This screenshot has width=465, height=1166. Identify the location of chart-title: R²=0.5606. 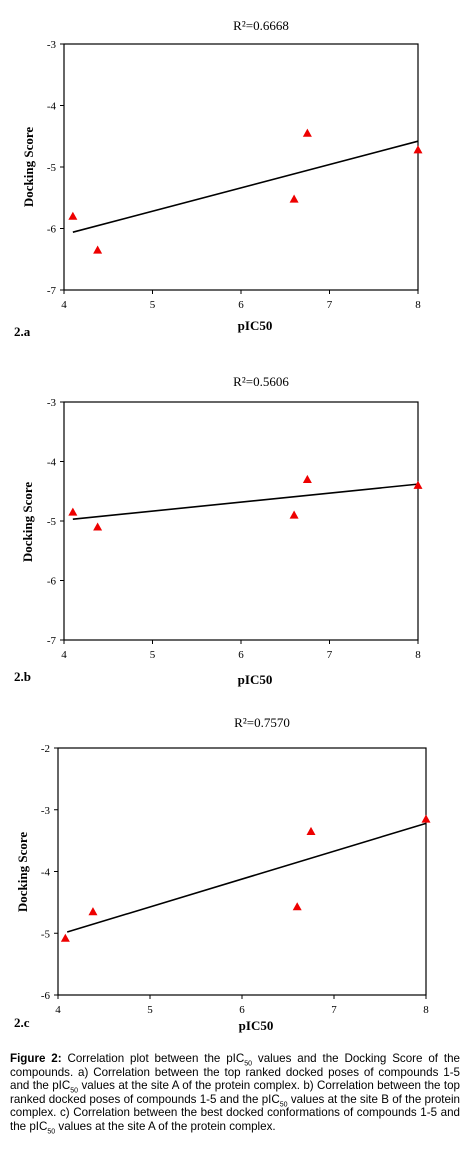
(261, 381).